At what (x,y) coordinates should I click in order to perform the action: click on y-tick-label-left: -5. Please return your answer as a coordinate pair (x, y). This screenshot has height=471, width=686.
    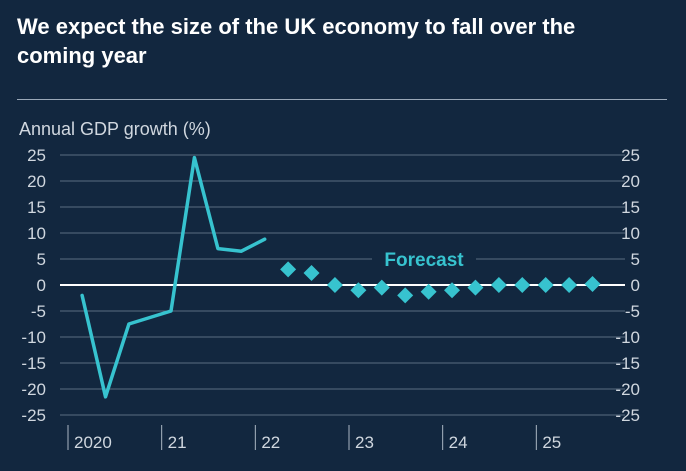
    Looking at the image, I should click on (38, 311).